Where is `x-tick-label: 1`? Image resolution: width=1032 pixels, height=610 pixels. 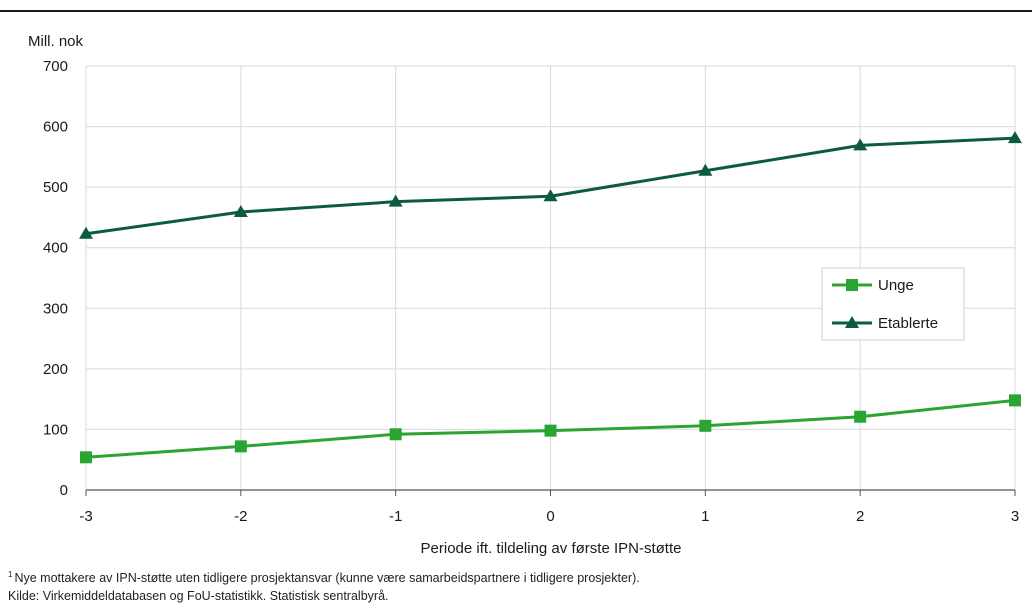
x-tick-label: 1 is located at coordinates (705, 516).